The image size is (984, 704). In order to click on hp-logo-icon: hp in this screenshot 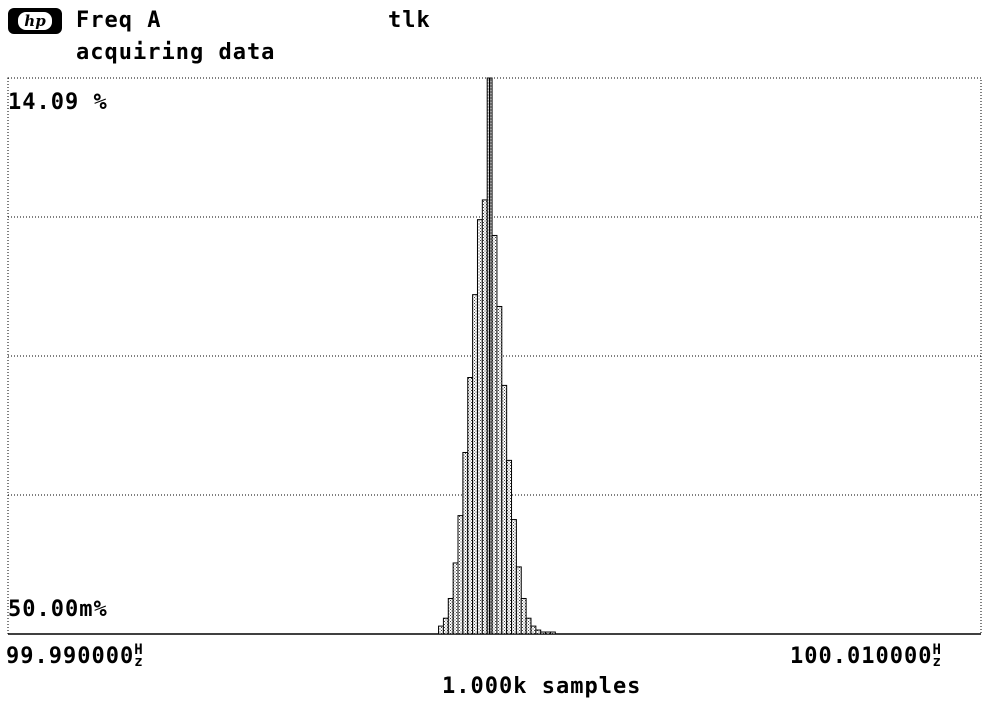, I will do `click(35, 21)`.